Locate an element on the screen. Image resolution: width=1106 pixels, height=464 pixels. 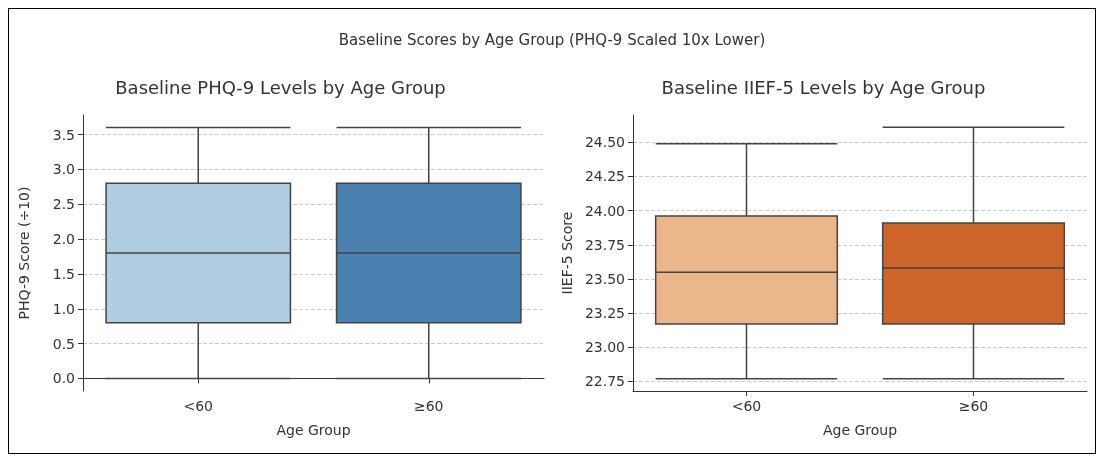
y-tick-label: 2.5 is located at coordinates (63, 204).